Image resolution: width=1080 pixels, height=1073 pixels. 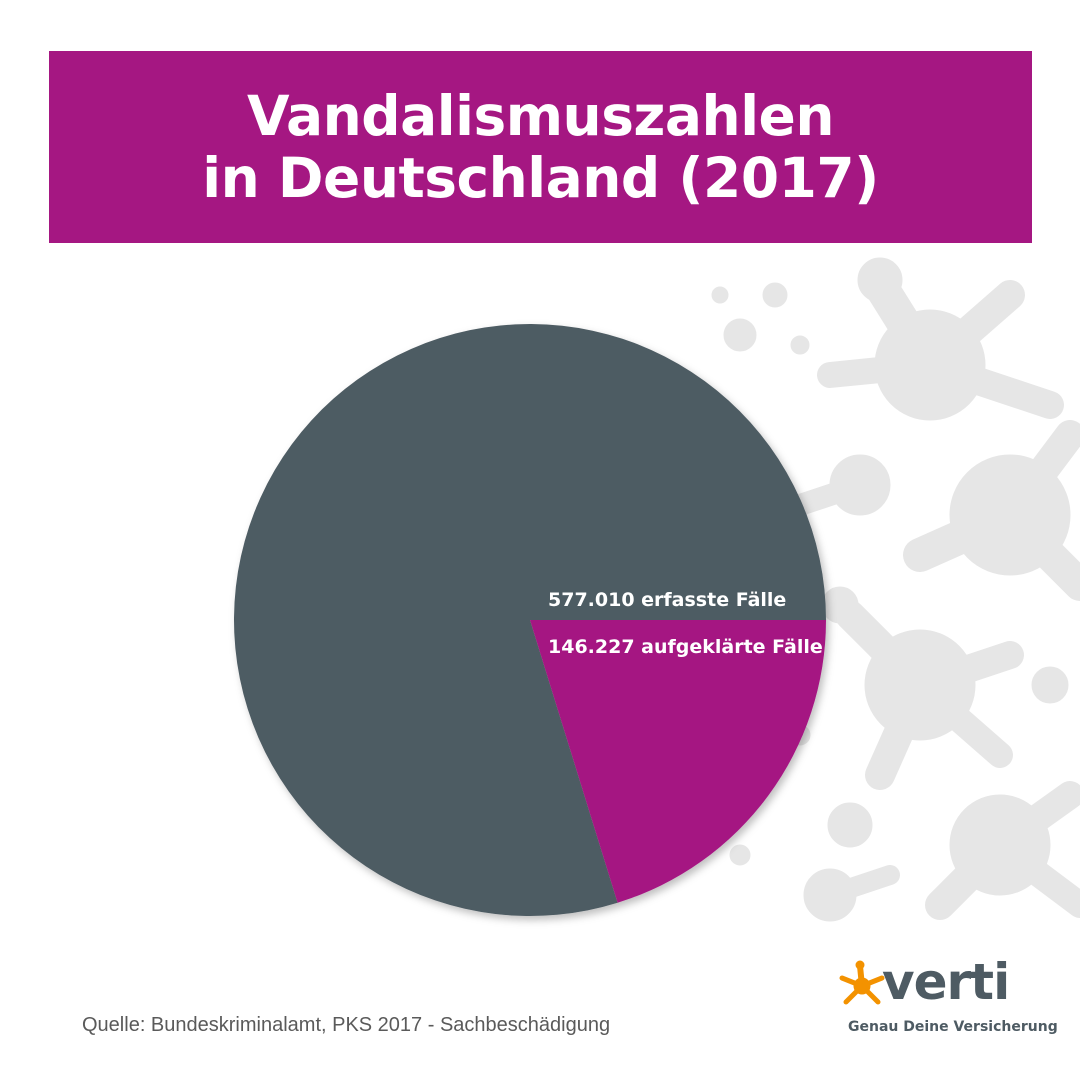 I want to click on page-title-line-1: Vandalismuszahlen, so click(x=540, y=116).